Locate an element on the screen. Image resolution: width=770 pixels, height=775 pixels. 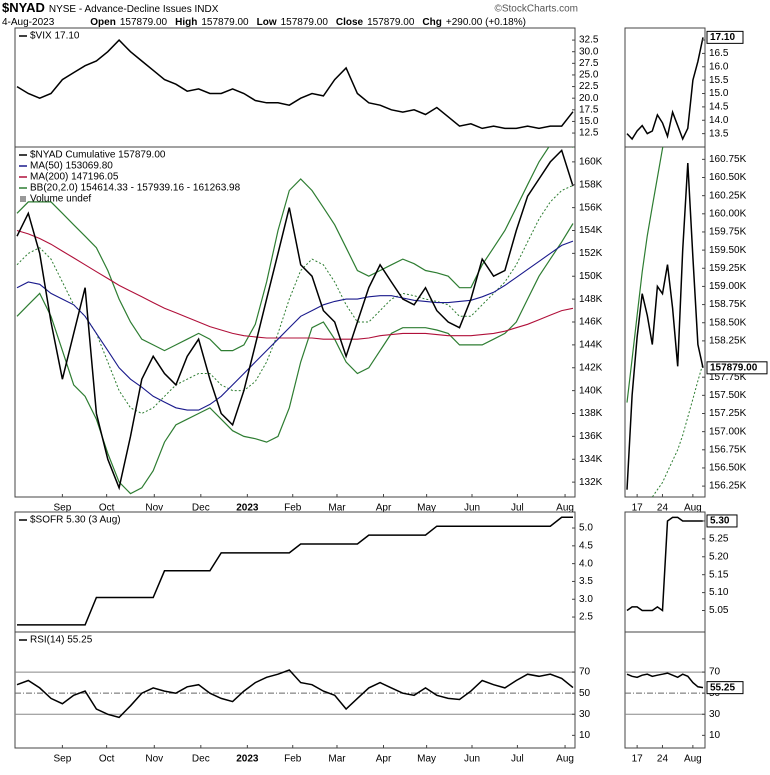
y-tick-label: 5.05 is located at coordinates (719, 610).